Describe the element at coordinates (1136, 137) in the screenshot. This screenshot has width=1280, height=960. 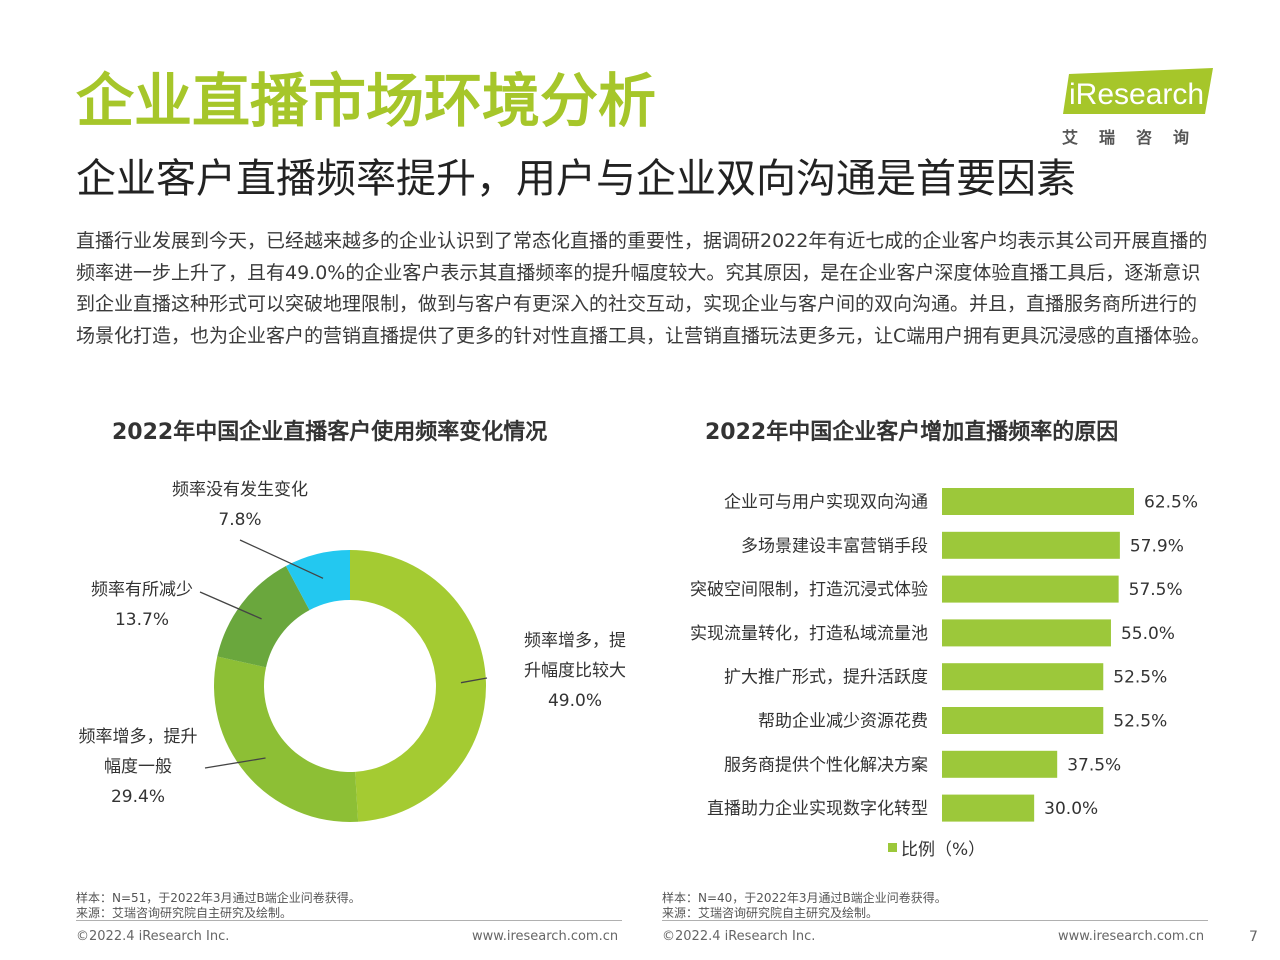
I see `logo-cn-text: 艾瑞咨询` at that location.